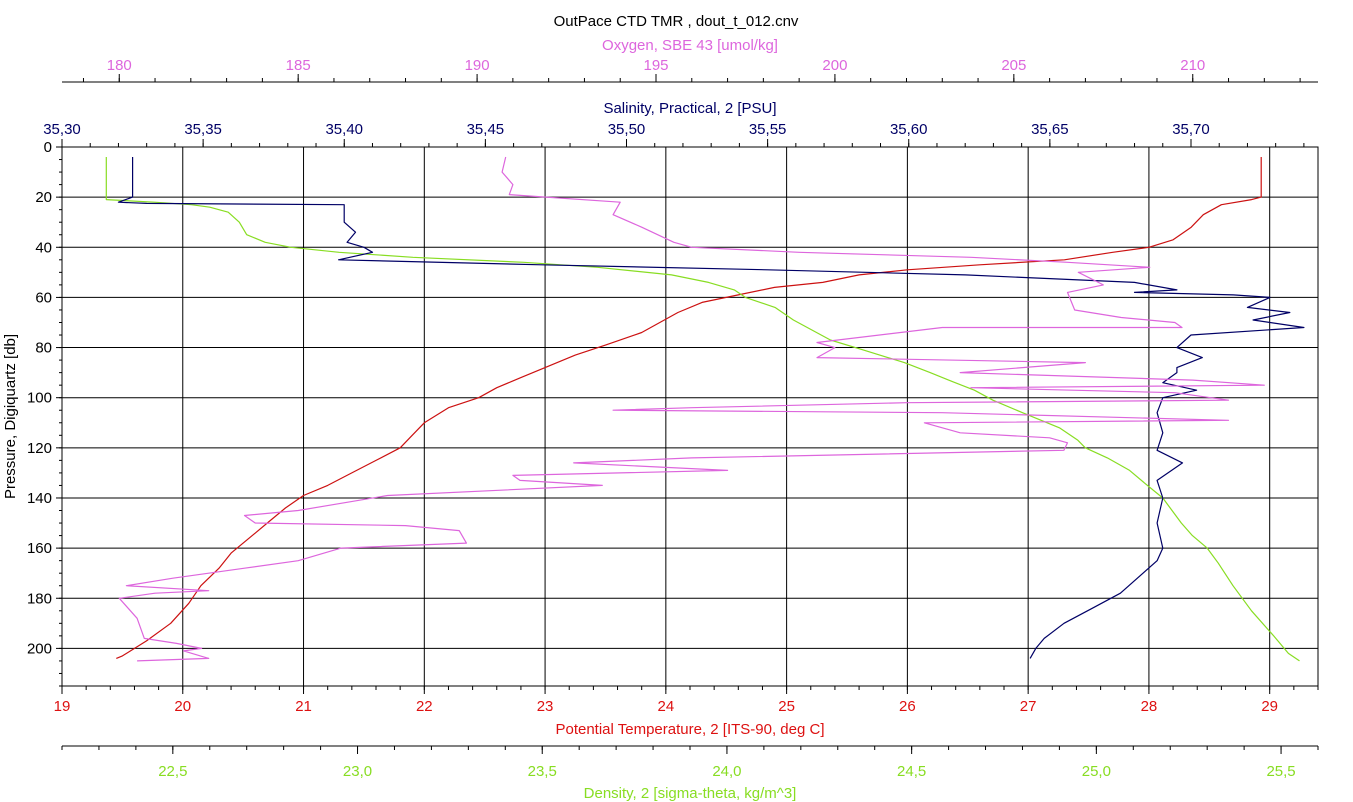 The image size is (1353, 802). Describe the element at coordinates (1028, 706) in the screenshot. I see `temperature-tick-label: 27` at that location.